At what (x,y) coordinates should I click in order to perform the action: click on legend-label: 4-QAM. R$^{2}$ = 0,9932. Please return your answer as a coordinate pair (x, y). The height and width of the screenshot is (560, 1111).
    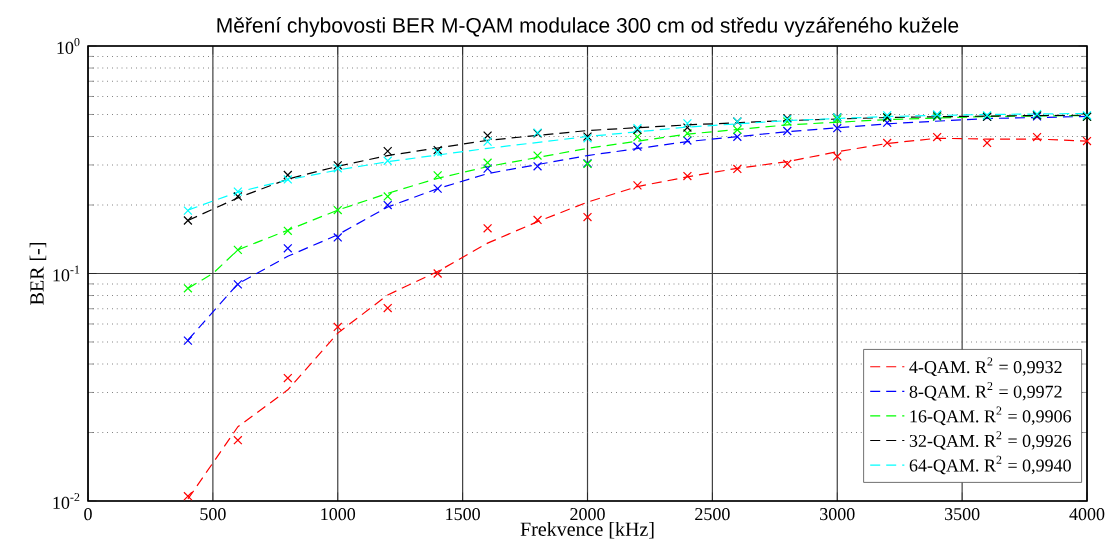
    Looking at the image, I should click on (985, 366).